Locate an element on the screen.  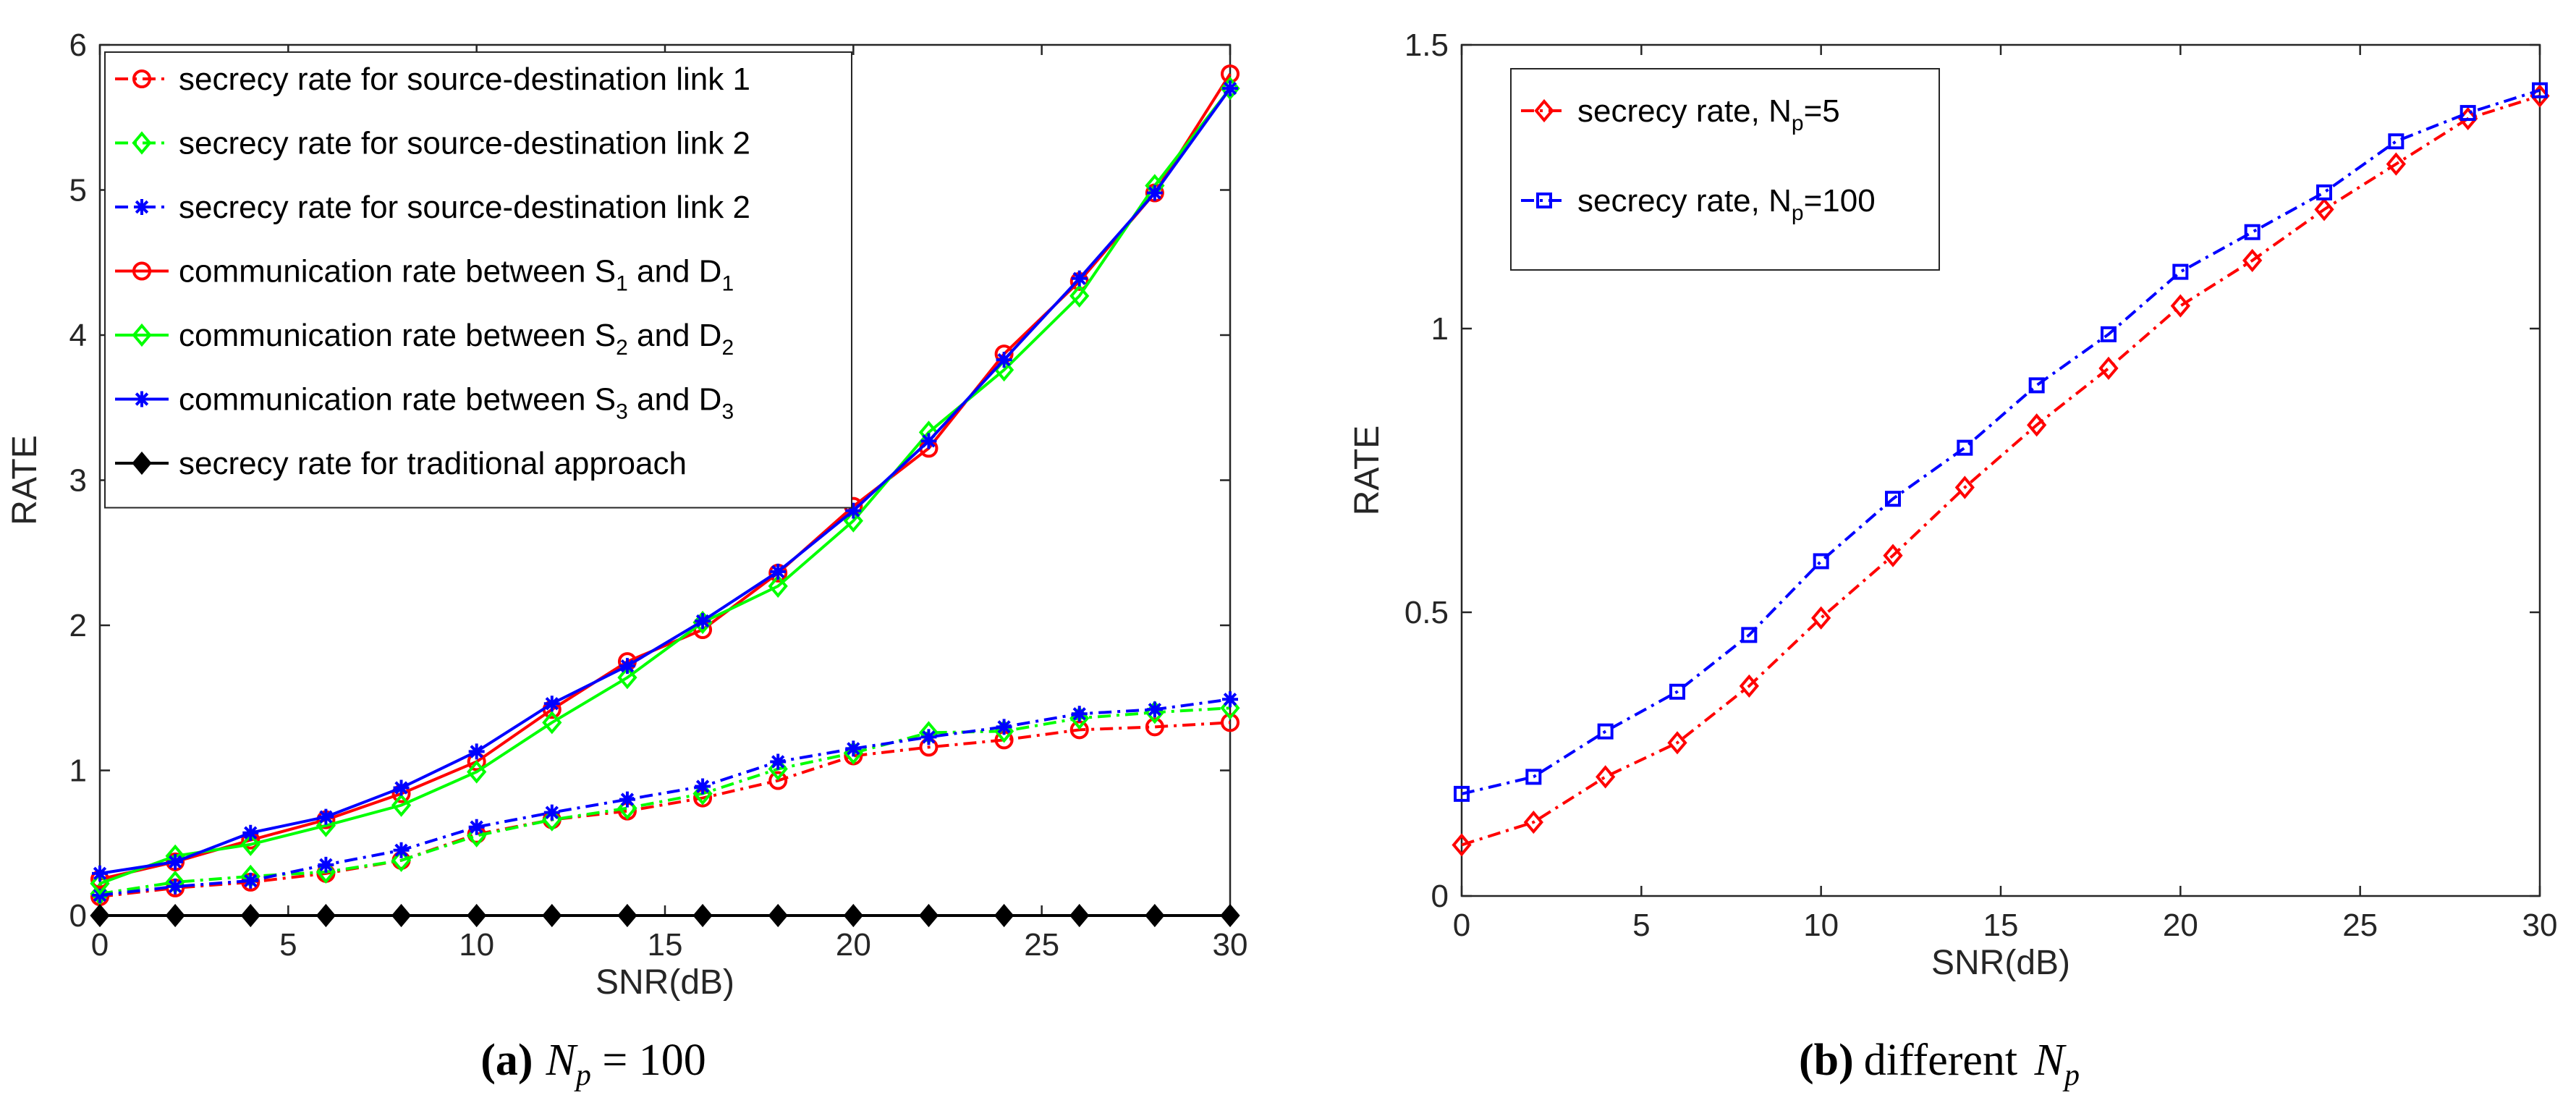
y-tick-label: 5 is located at coordinates (78, 191).